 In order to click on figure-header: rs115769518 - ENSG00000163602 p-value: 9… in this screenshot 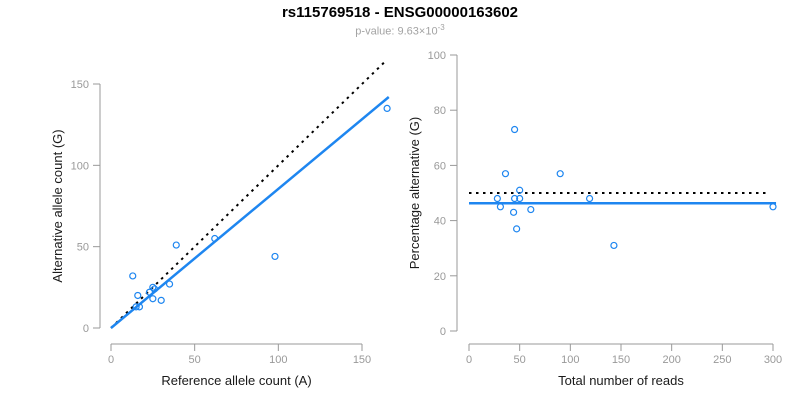, I will do `click(400, 21)`.